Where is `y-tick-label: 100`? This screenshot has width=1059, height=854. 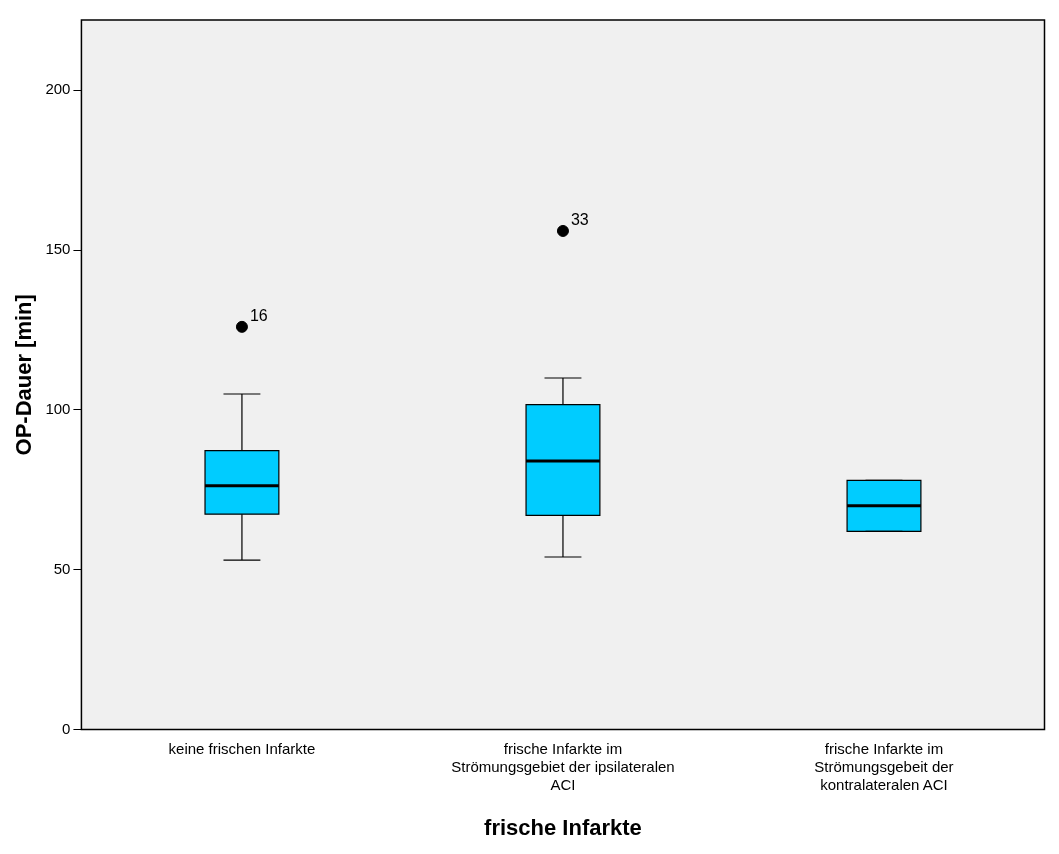
y-tick-label: 100 is located at coordinates (58, 409).